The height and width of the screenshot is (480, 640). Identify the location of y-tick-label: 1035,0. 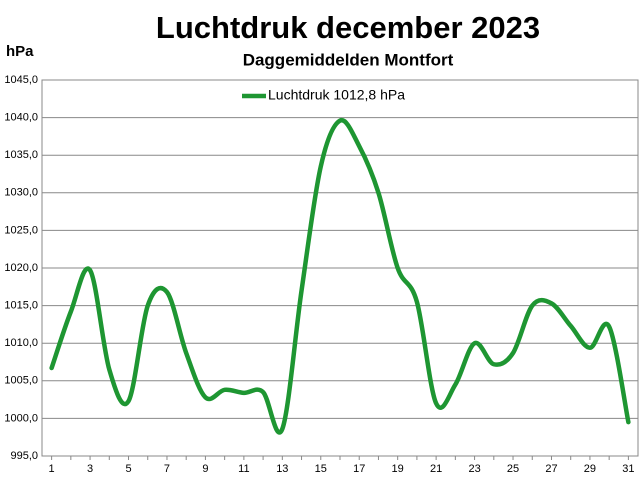
(21, 155).